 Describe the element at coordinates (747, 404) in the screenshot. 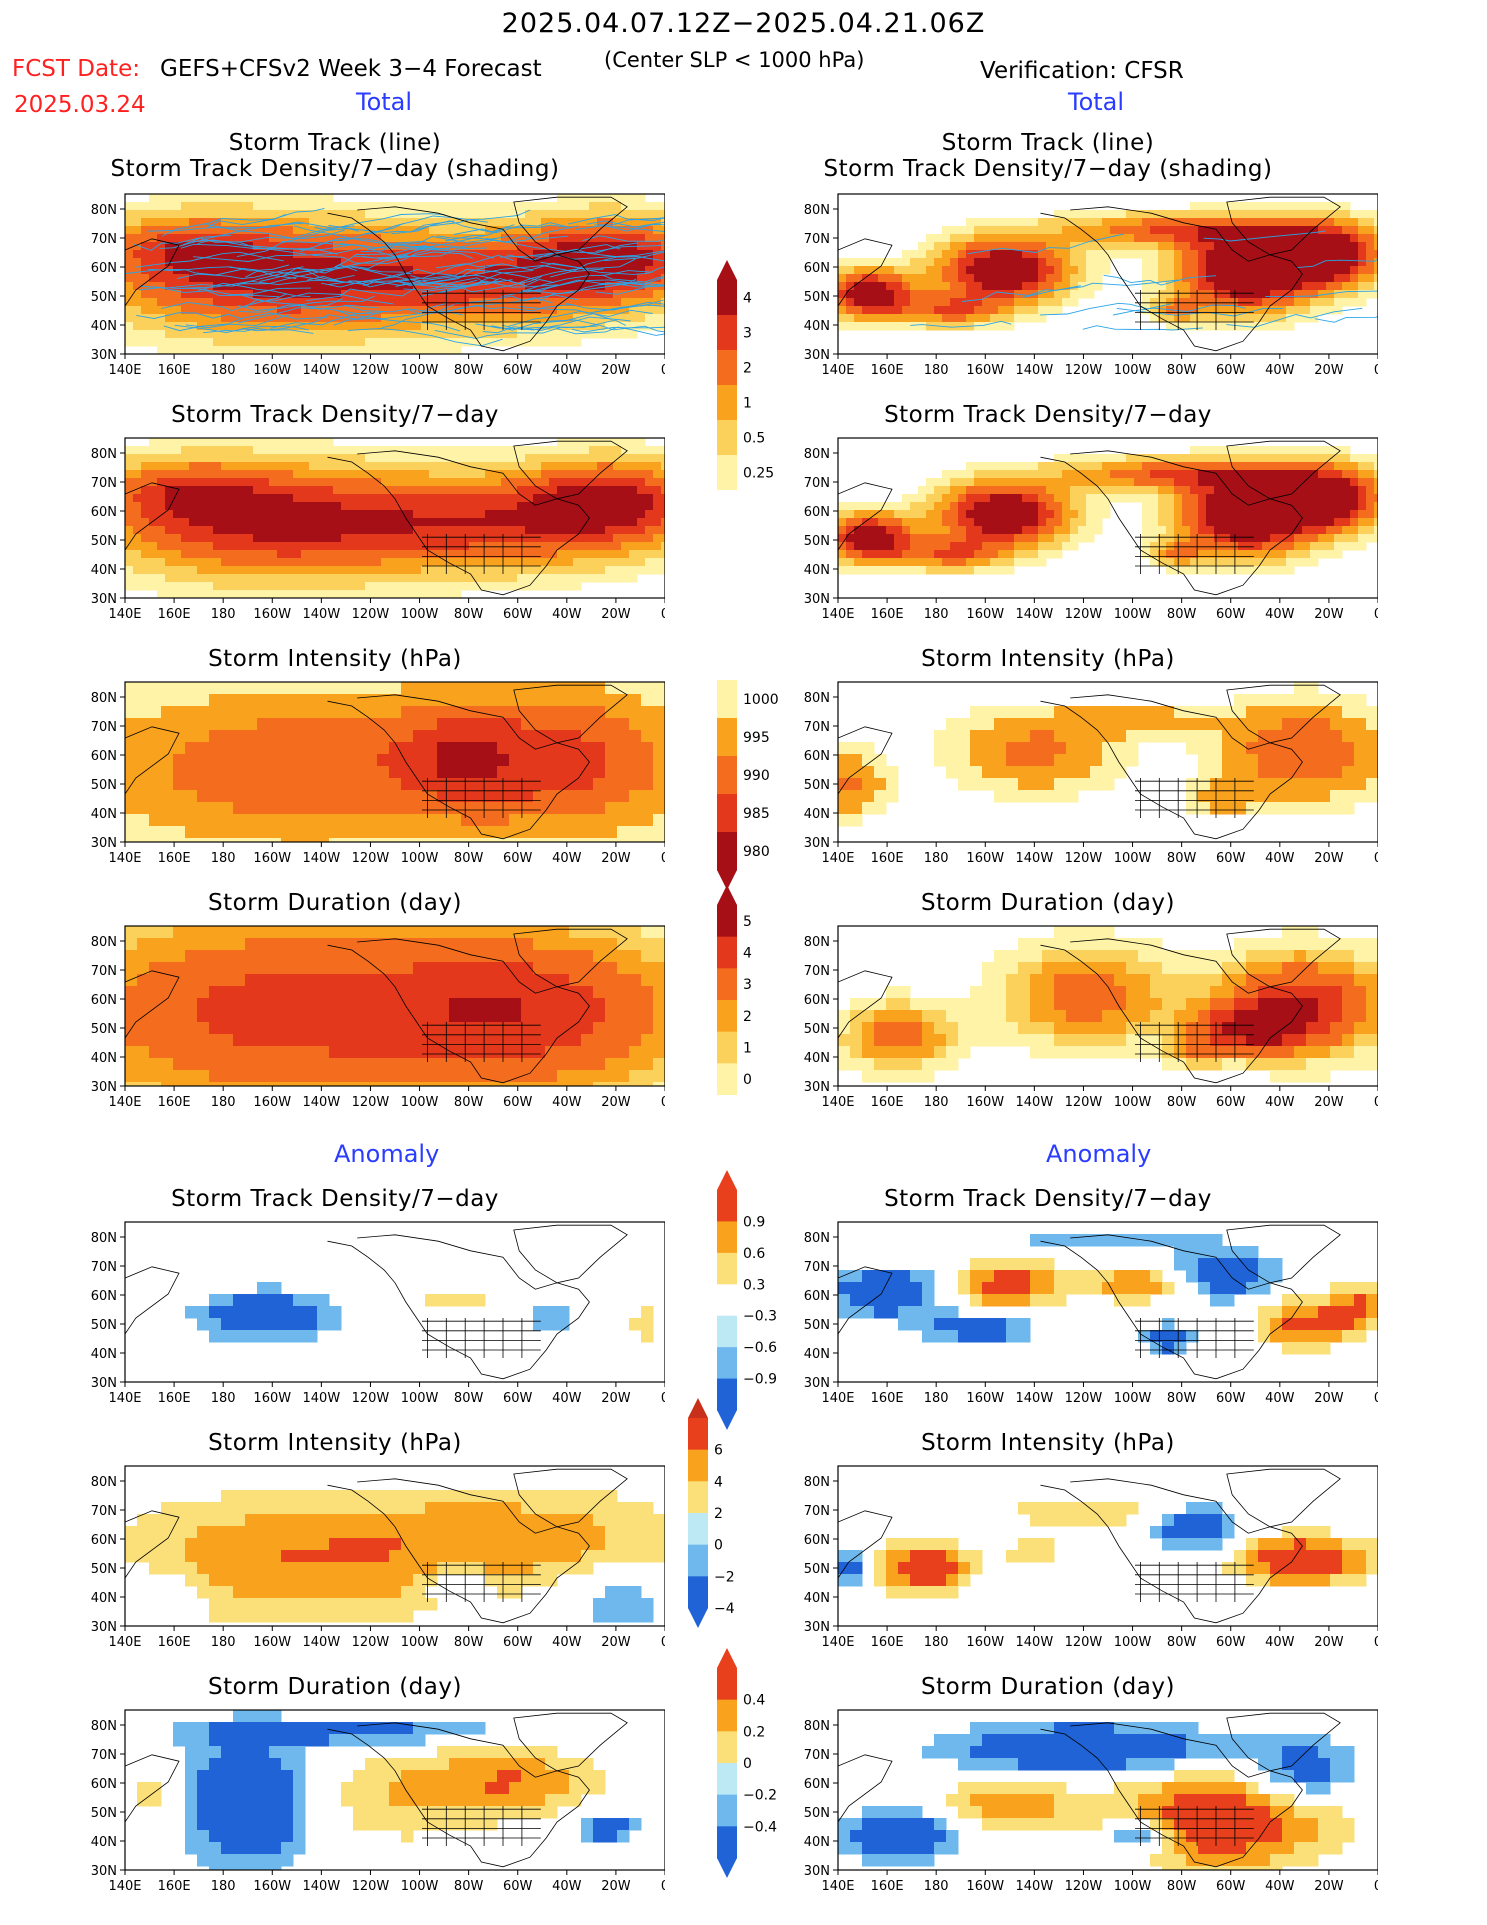

I see `colorbar-density-label: 1` at that location.